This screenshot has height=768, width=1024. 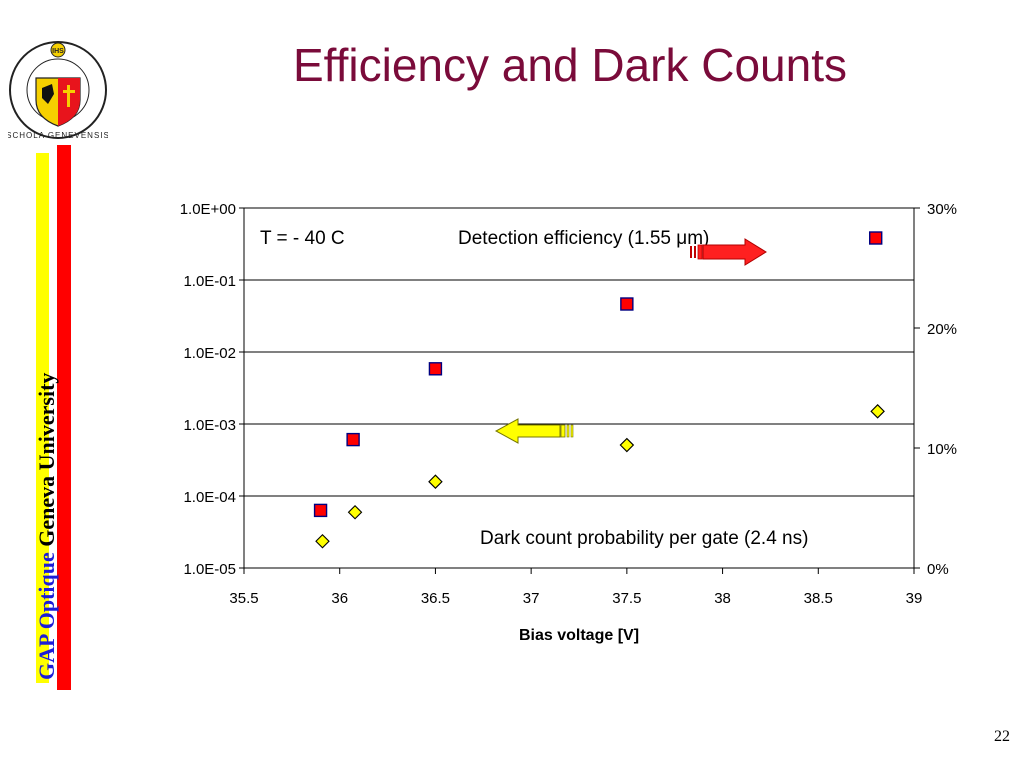 I want to click on arrow-left-icon, so click(x=534, y=431).